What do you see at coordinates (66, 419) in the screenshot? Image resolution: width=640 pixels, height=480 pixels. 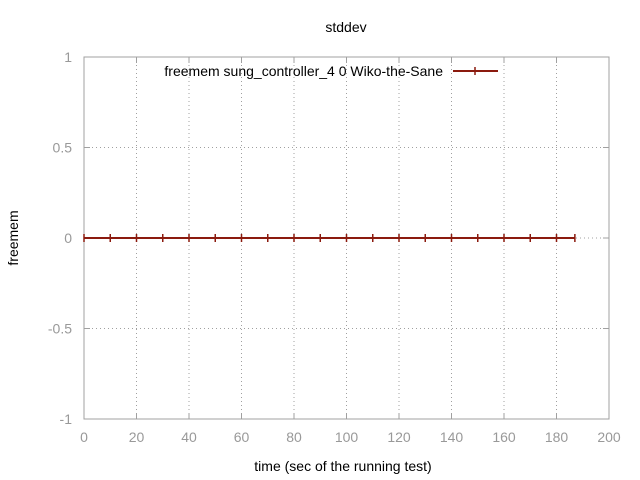 I see `y-tick-label: -1` at bounding box center [66, 419].